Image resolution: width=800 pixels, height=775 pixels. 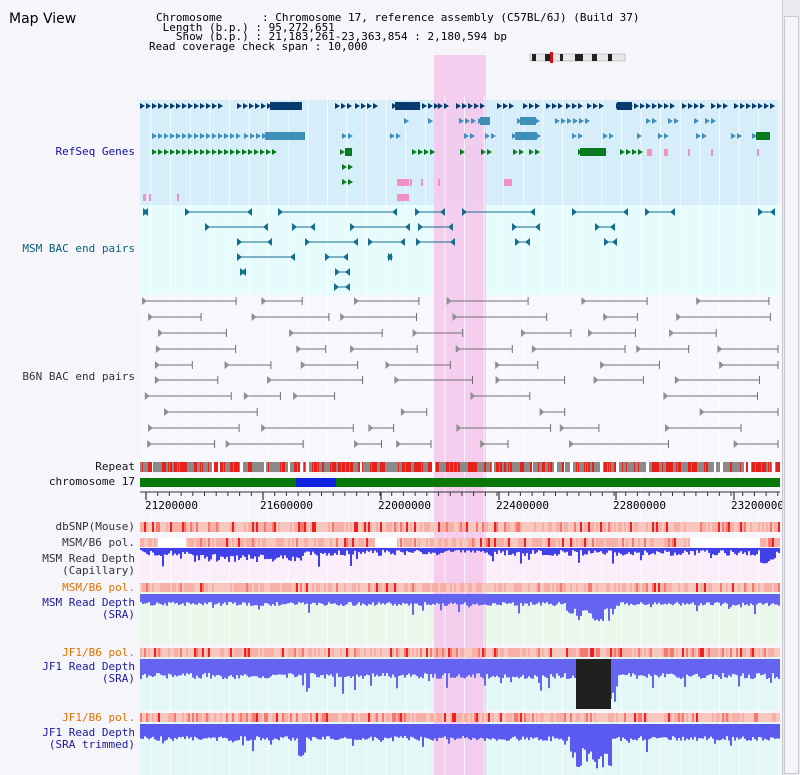 What do you see at coordinates (95, 526) in the screenshot?
I see `track-label-dbsnp: dbSNP(Mouse)` at bounding box center [95, 526].